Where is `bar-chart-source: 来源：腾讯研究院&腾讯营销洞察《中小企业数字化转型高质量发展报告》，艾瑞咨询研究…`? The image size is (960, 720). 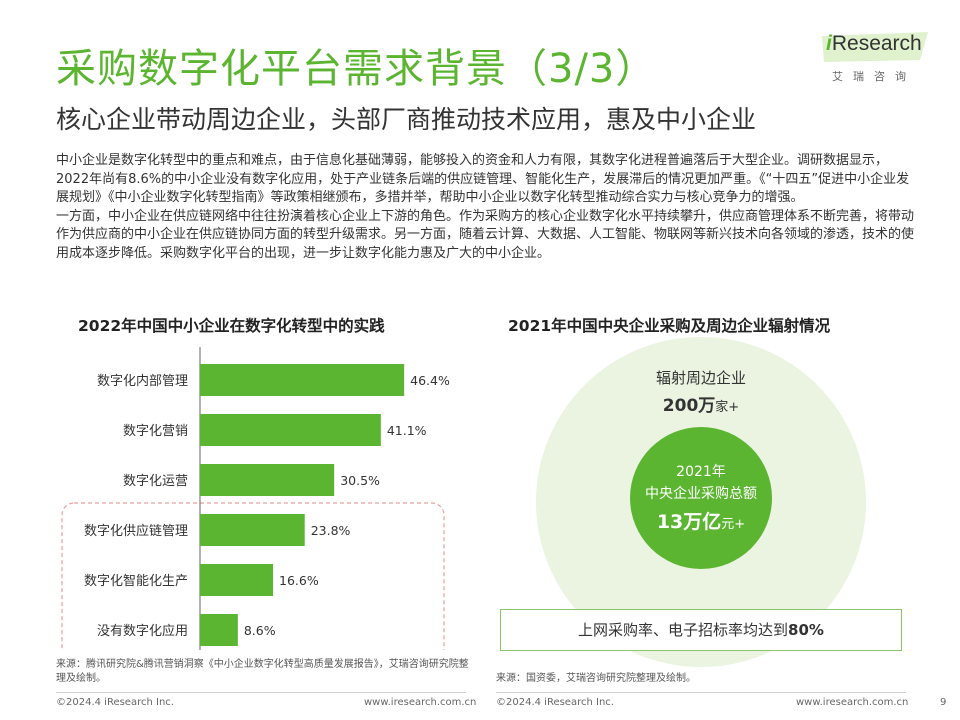
bar-chart-source: 来源：腾讯研究院&腾讯营销洞察《中小企业数字化转型高质量发展报告》，艾瑞咨询研究… is located at coordinates (262, 671).